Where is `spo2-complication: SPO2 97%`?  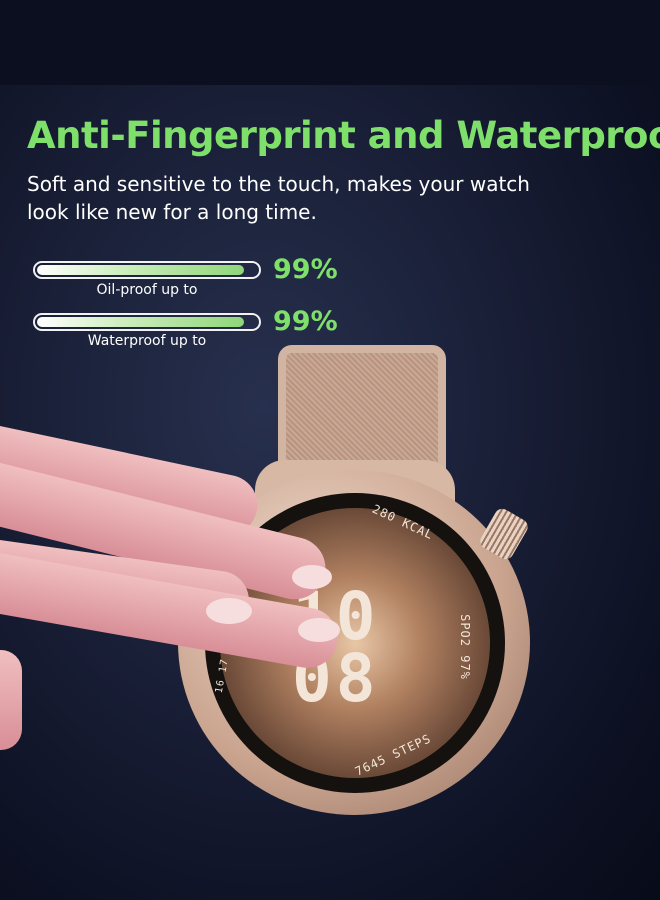
spo2-complication: SPO2 97% is located at coordinates (464, 647).